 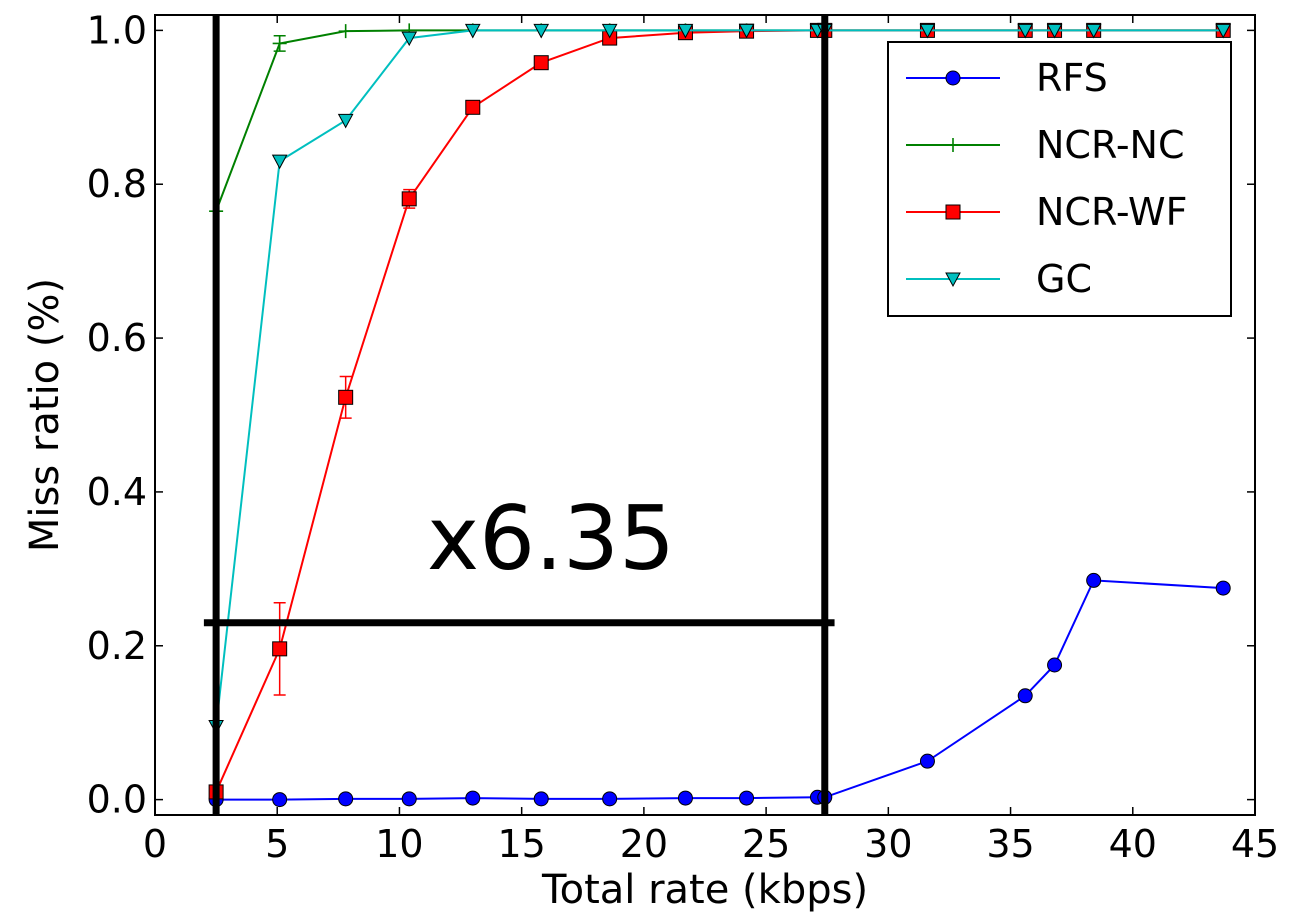 I want to click on y-tick-label: 0.2, so click(x=117, y=646).